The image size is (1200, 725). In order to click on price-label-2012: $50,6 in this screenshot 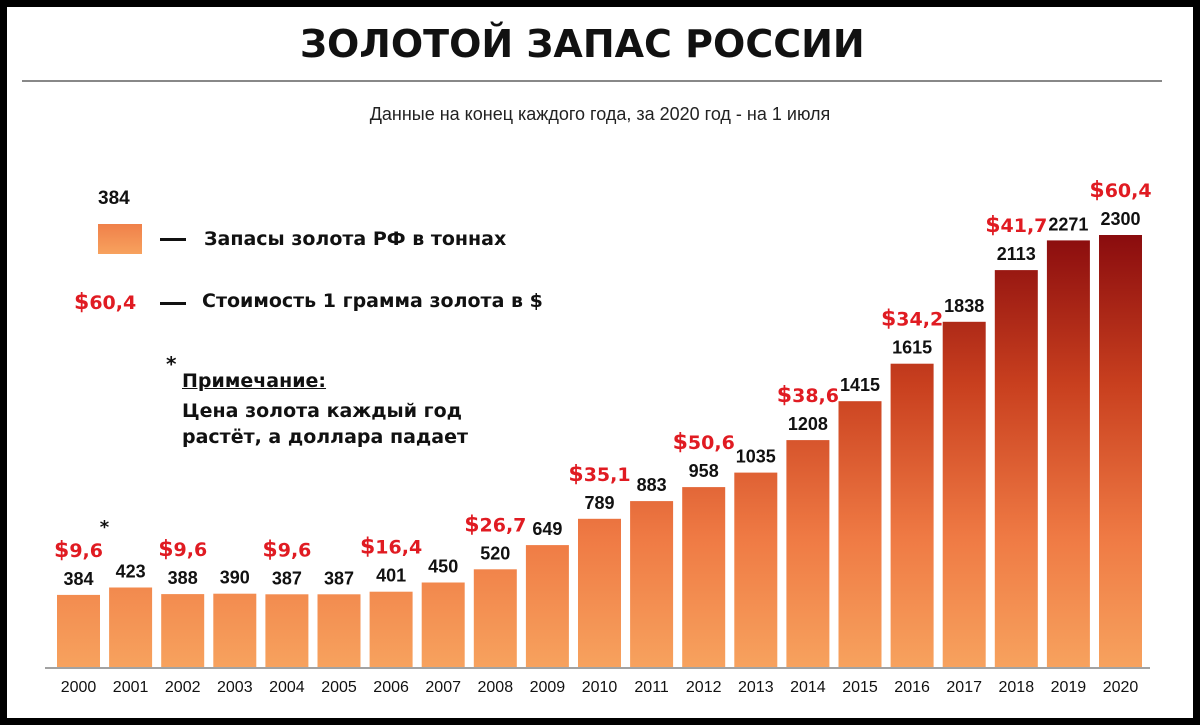, I will do `click(704, 442)`.